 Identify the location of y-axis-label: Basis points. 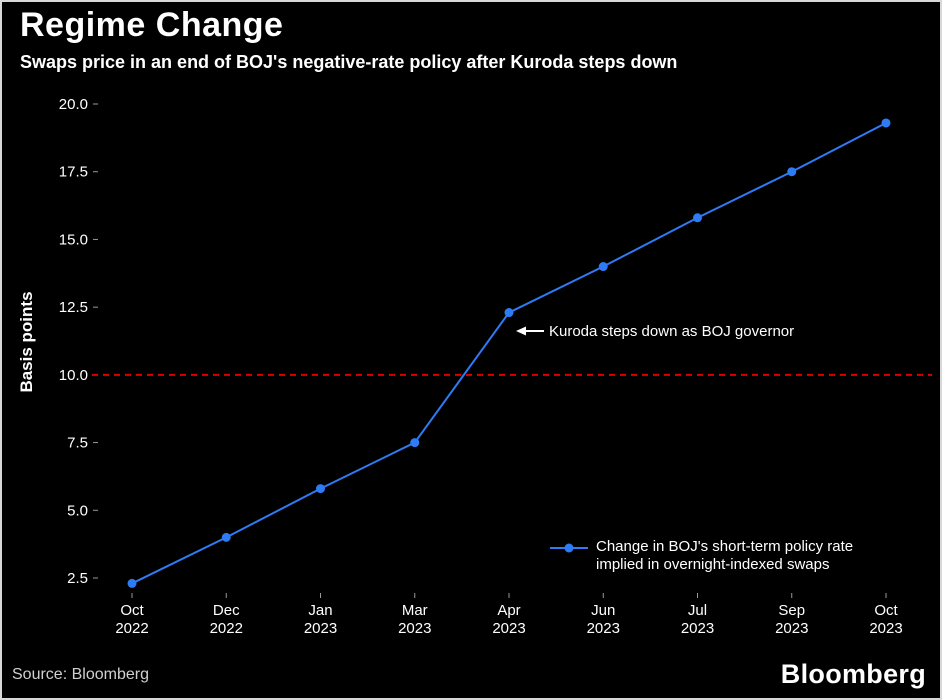
(26, 341).